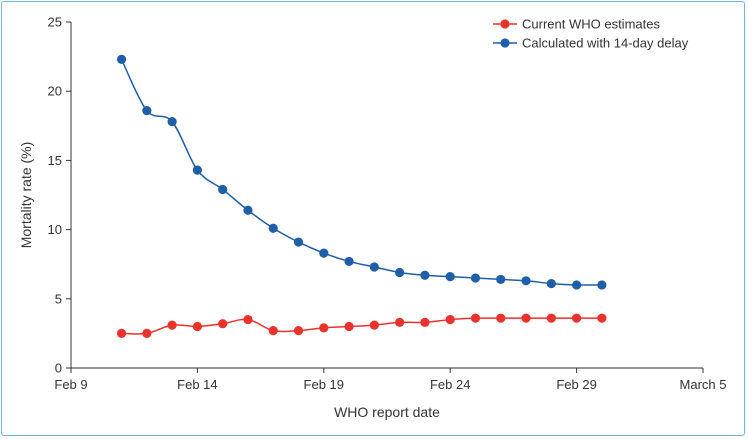 Image resolution: width=748 pixels, height=439 pixels. I want to click on x-tick-label: Feb 19, so click(324, 384).